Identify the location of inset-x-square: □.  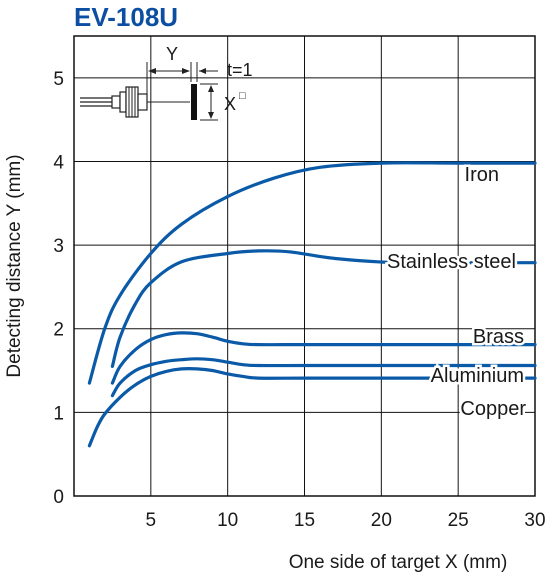
(242, 96).